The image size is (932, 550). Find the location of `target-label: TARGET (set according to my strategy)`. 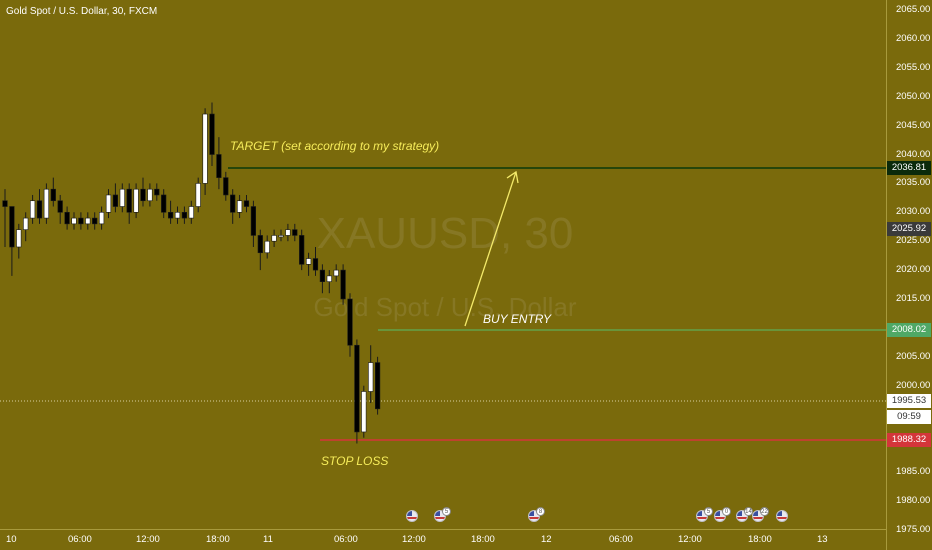

target-label: TARGET (set according to my strategy) is located at coordinates (334, 146).